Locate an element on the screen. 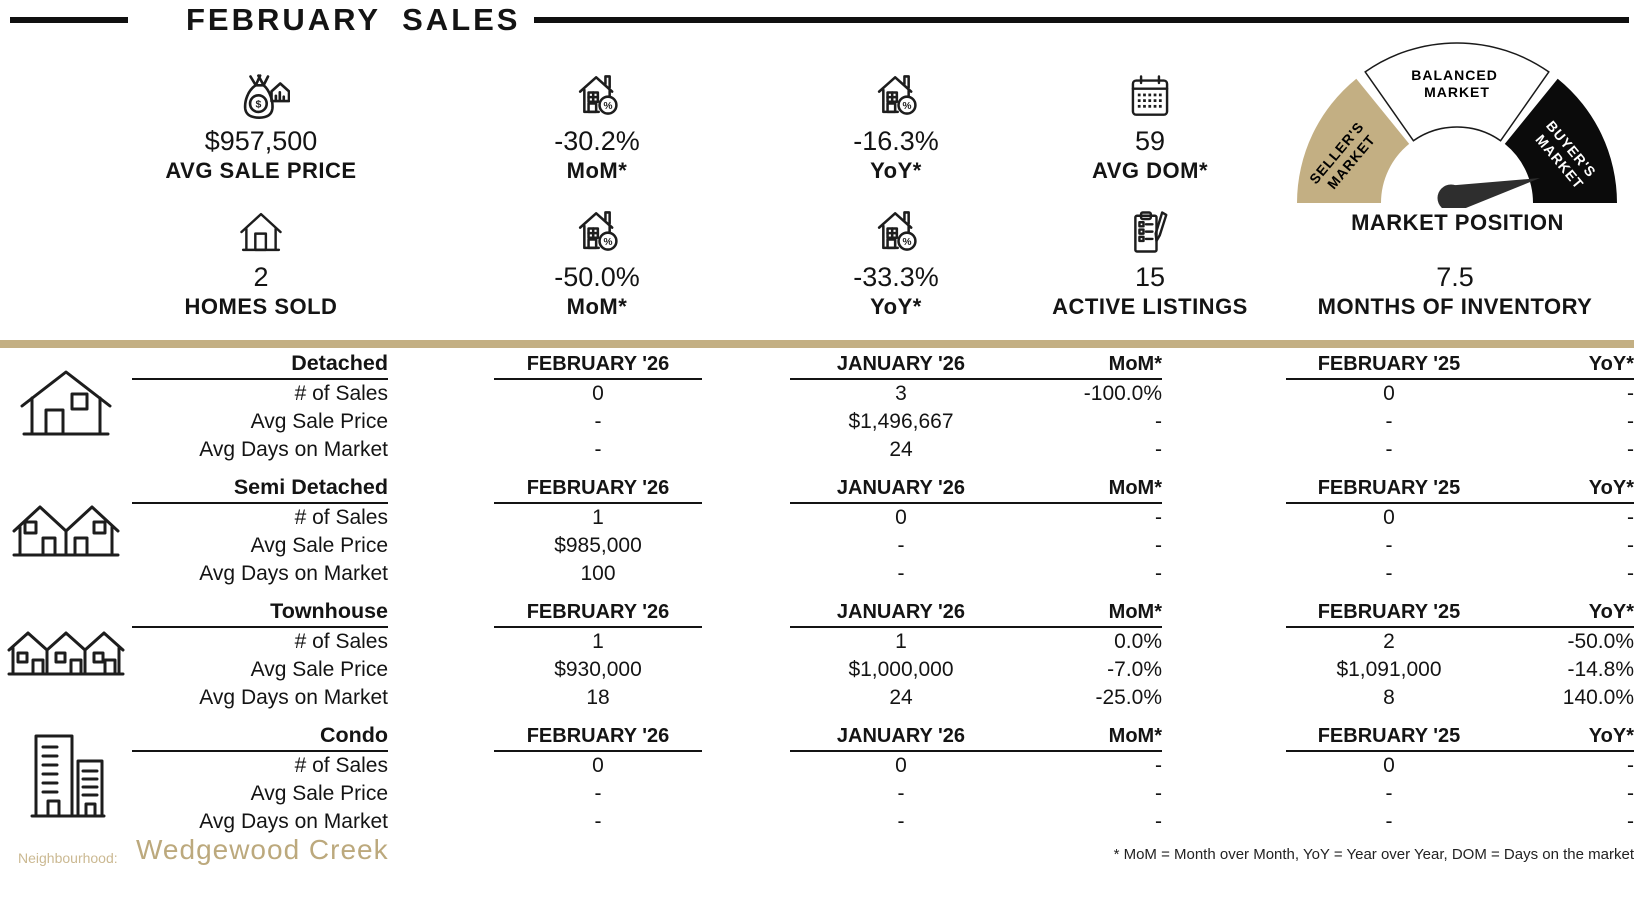 Image resolution: width=1650 pixels, height=918 pixels. stat-avg-sale-price: $ $957,500 AVG SALE PRICE is located at coordinates (261, 124).